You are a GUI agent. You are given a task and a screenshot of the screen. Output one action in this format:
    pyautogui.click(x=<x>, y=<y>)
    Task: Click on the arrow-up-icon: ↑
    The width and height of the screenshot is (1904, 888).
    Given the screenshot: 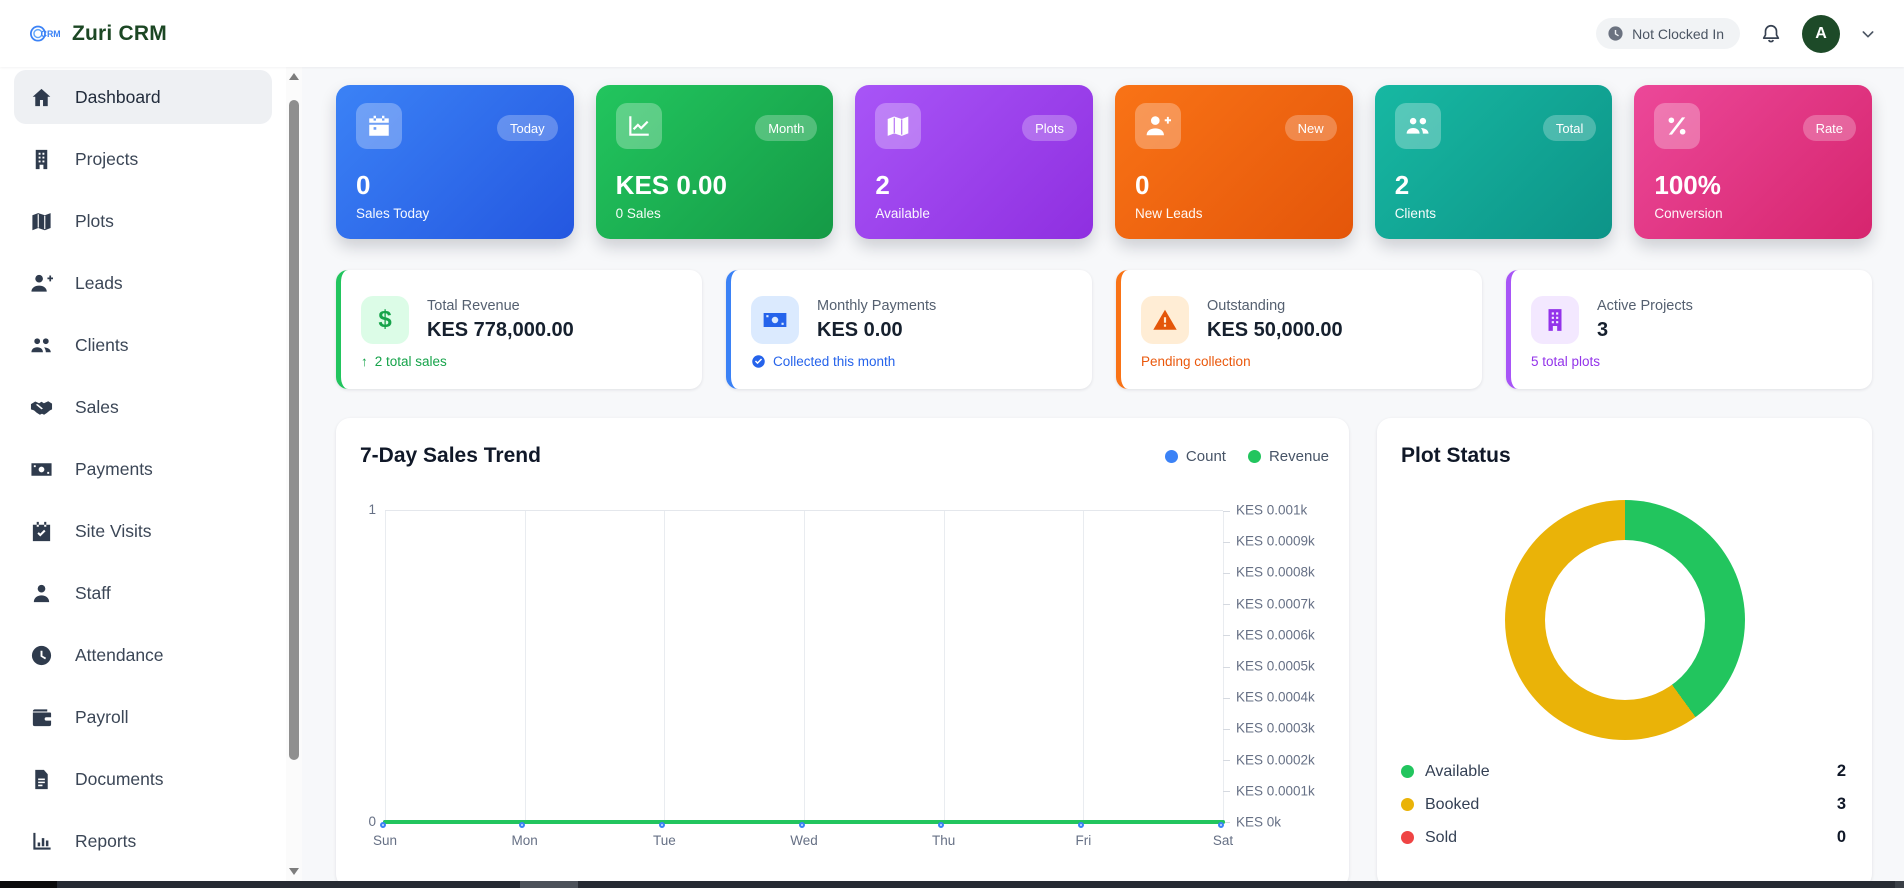 What is the action you would take?
    pyautogui.click(x=364, y=361)
    